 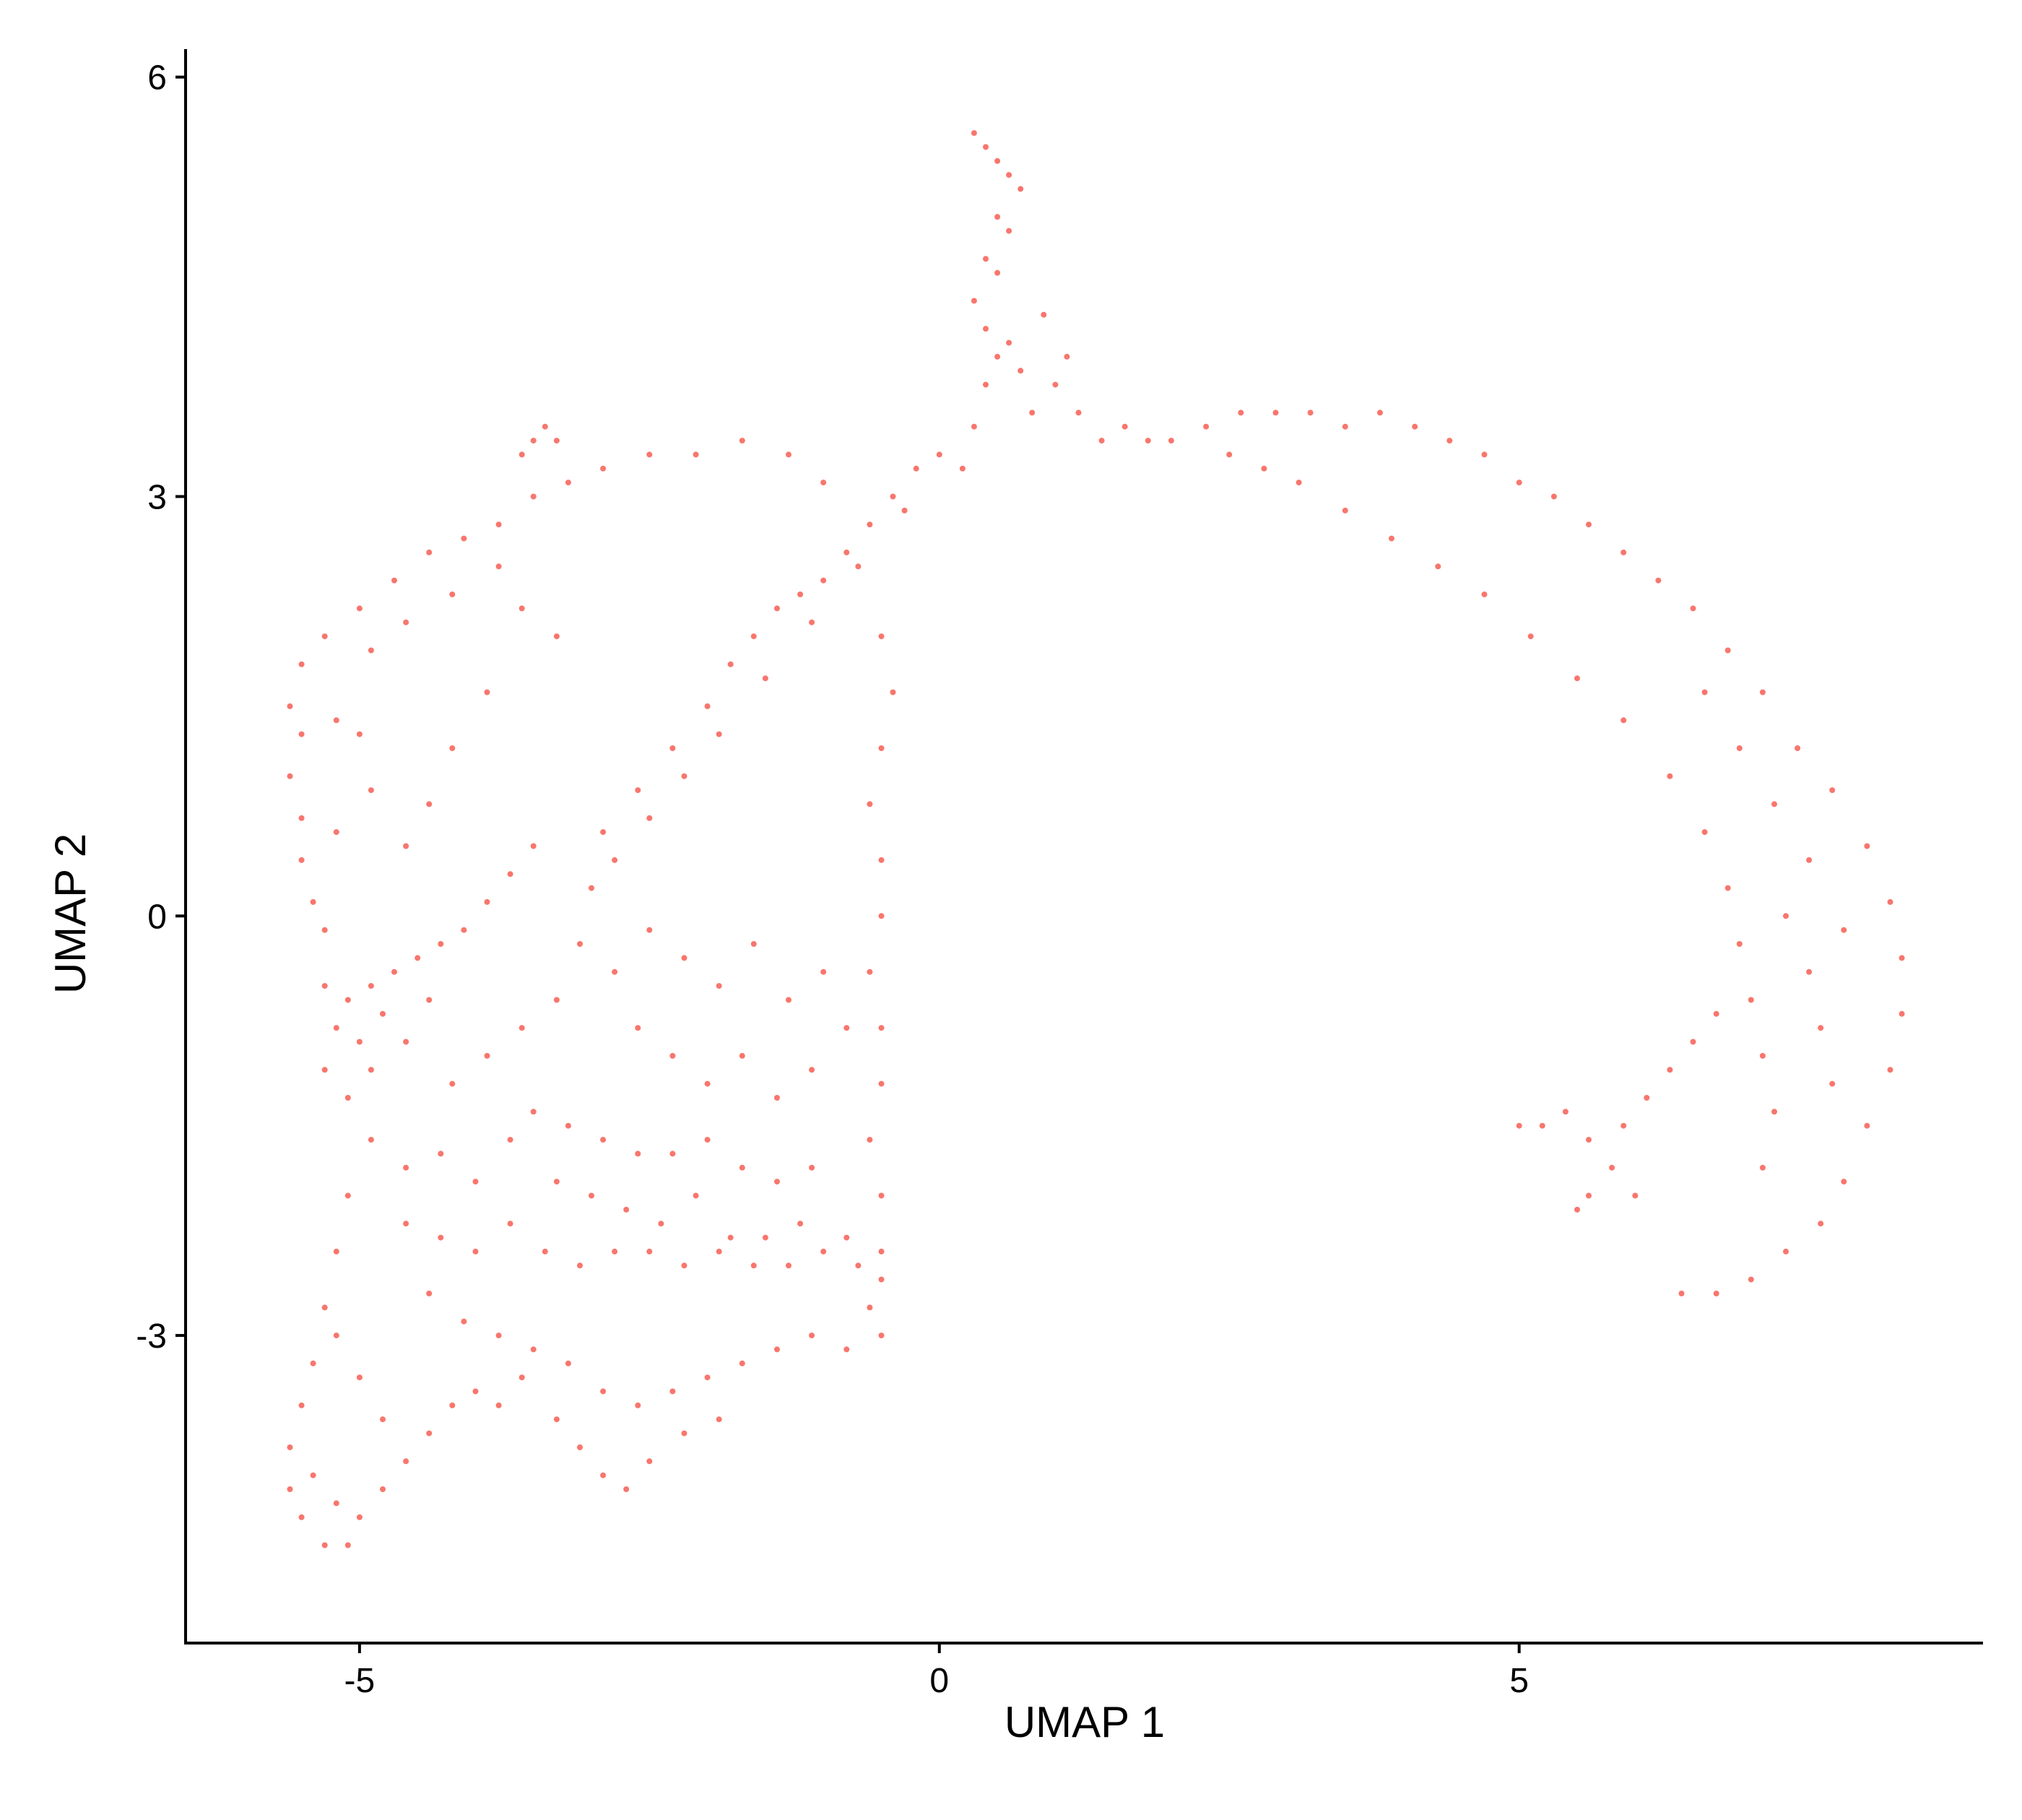 What do you see at coordinates (151, 1336) in the screenshot?
I see `y-tick-label: -3` at bounding box center [151, 1336].